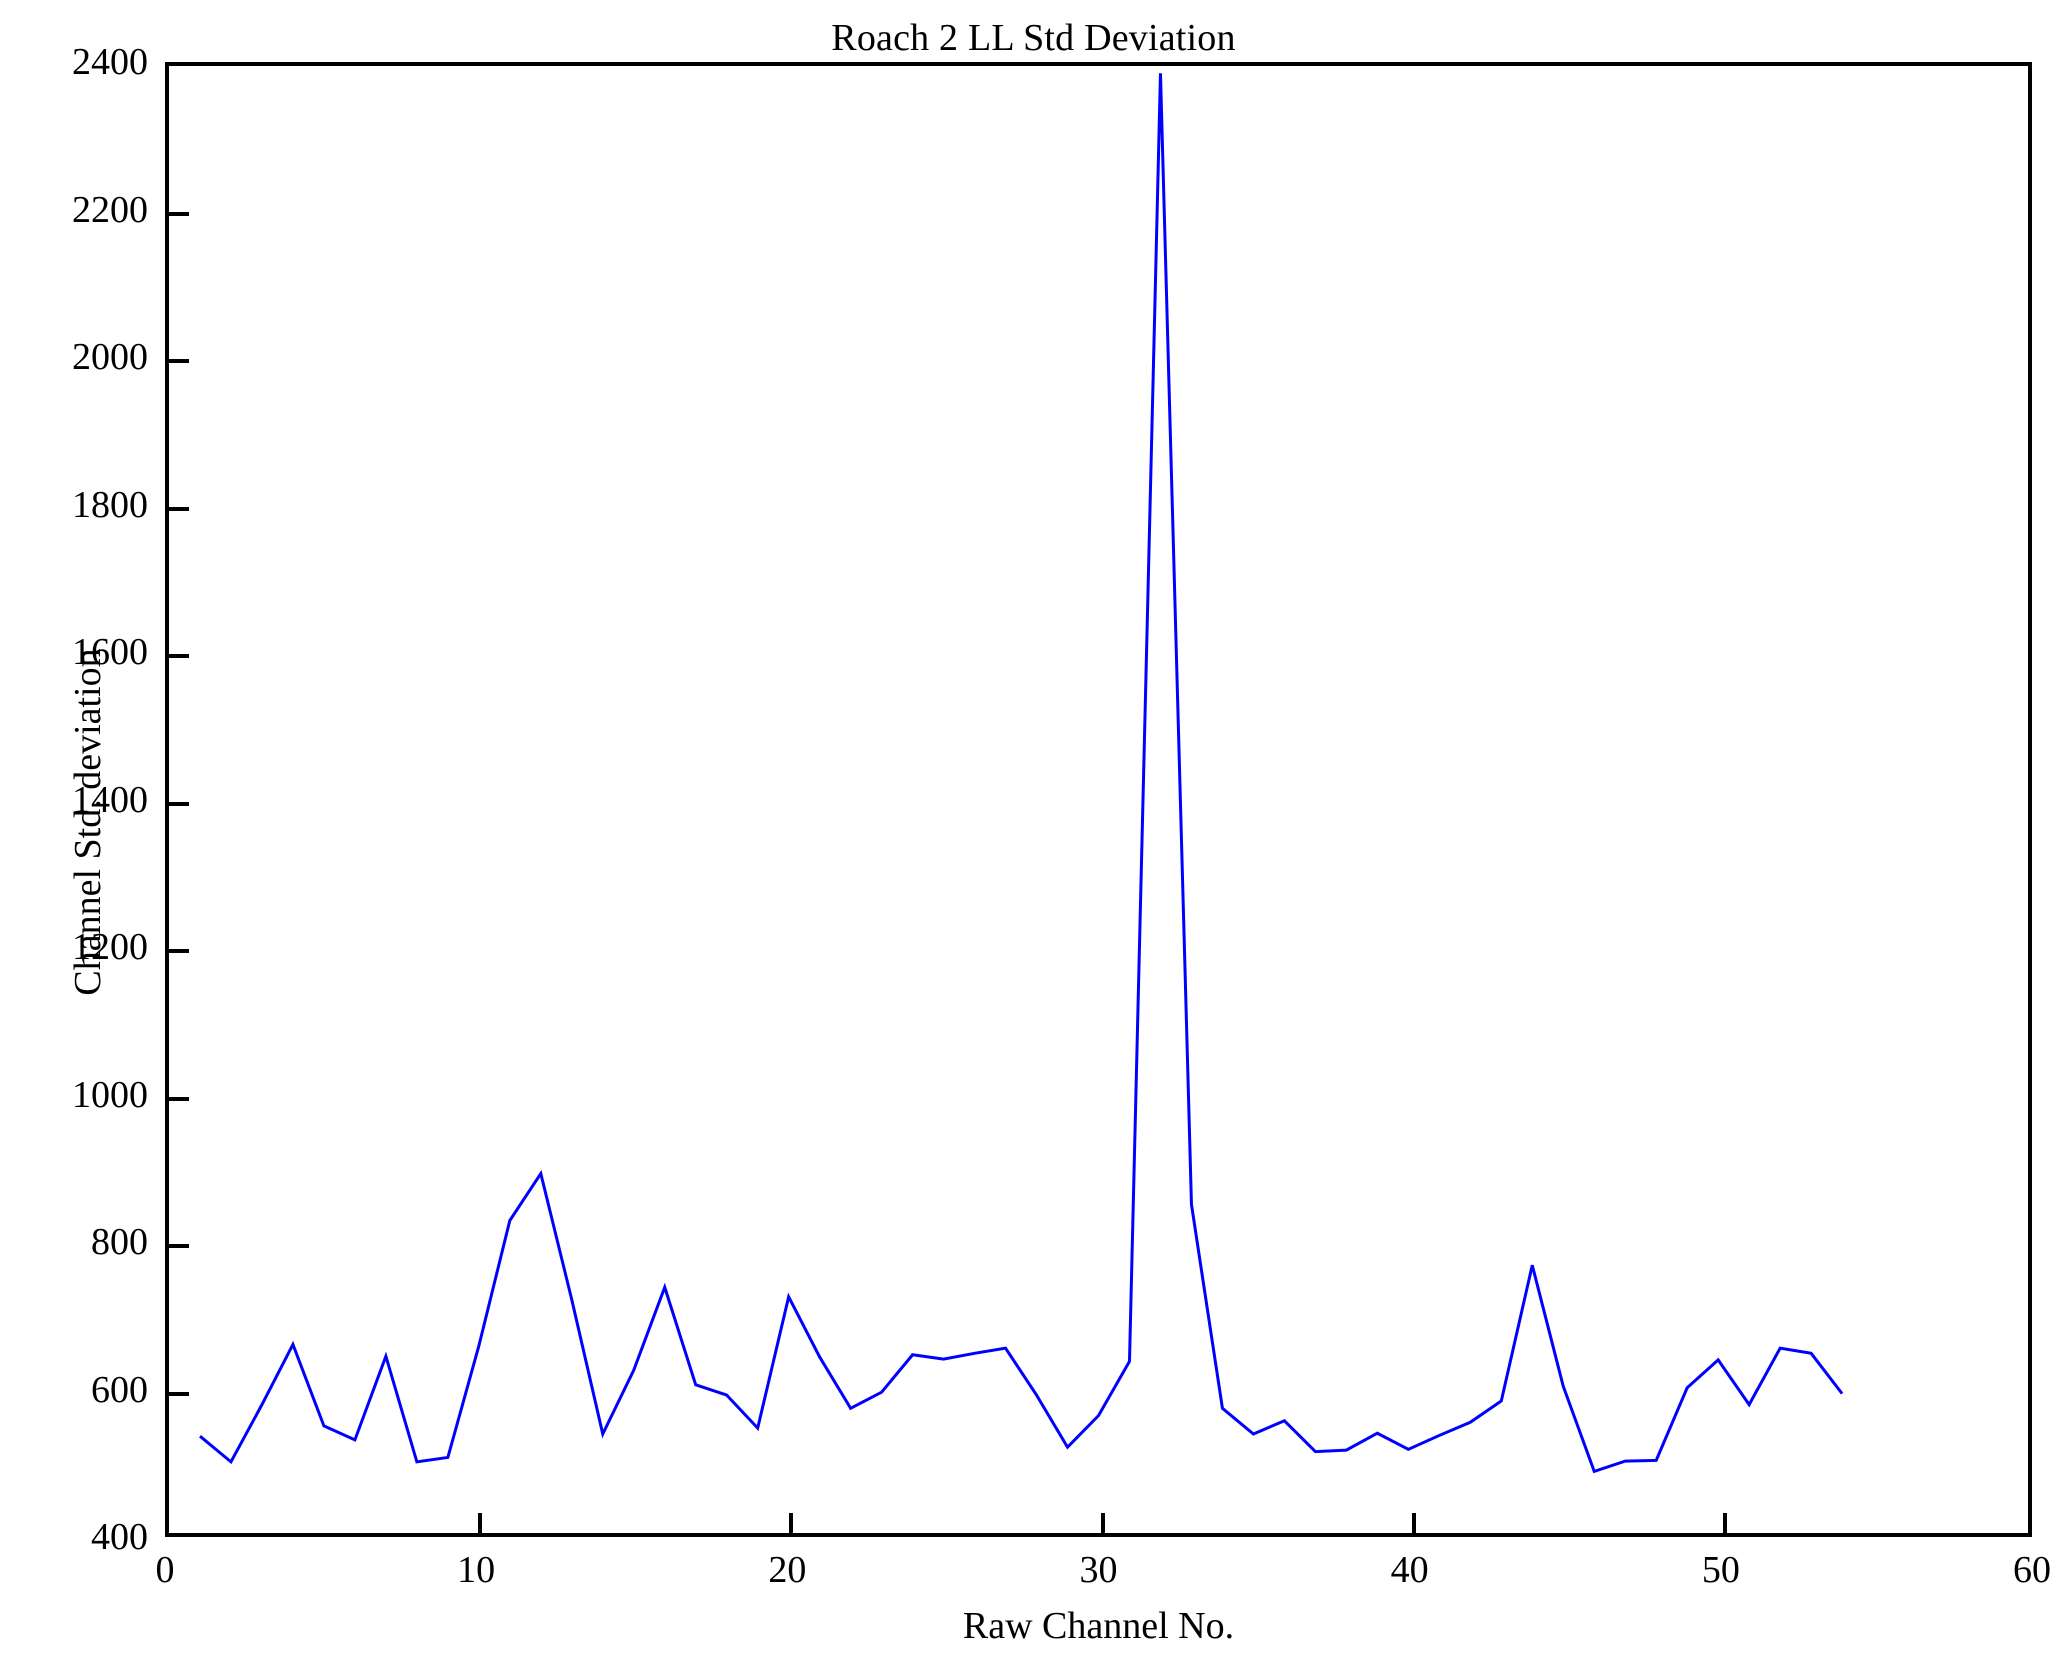  What do you see at coordinates (1409, 1570) in the screenshot?
I see `x-tick-label: 40` at bounding box center [1409, 1570].